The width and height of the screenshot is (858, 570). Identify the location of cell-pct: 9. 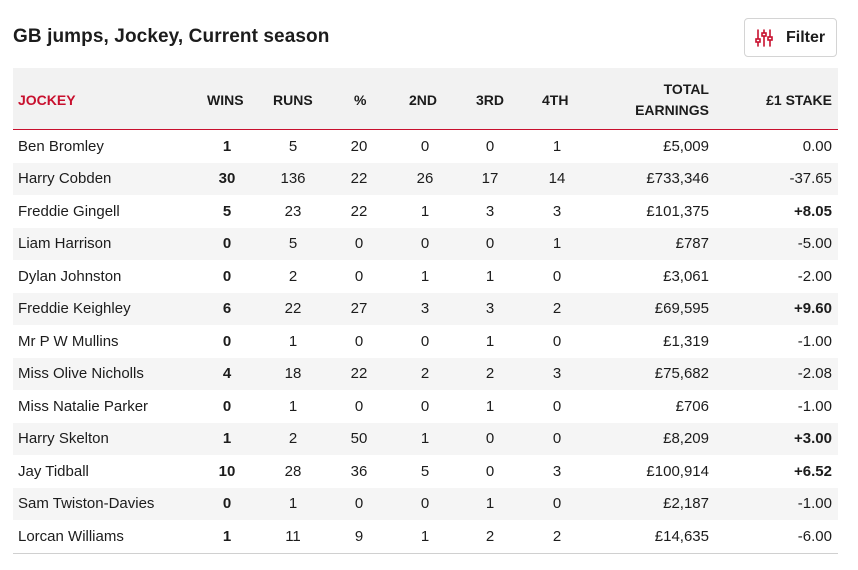
(359, 536).